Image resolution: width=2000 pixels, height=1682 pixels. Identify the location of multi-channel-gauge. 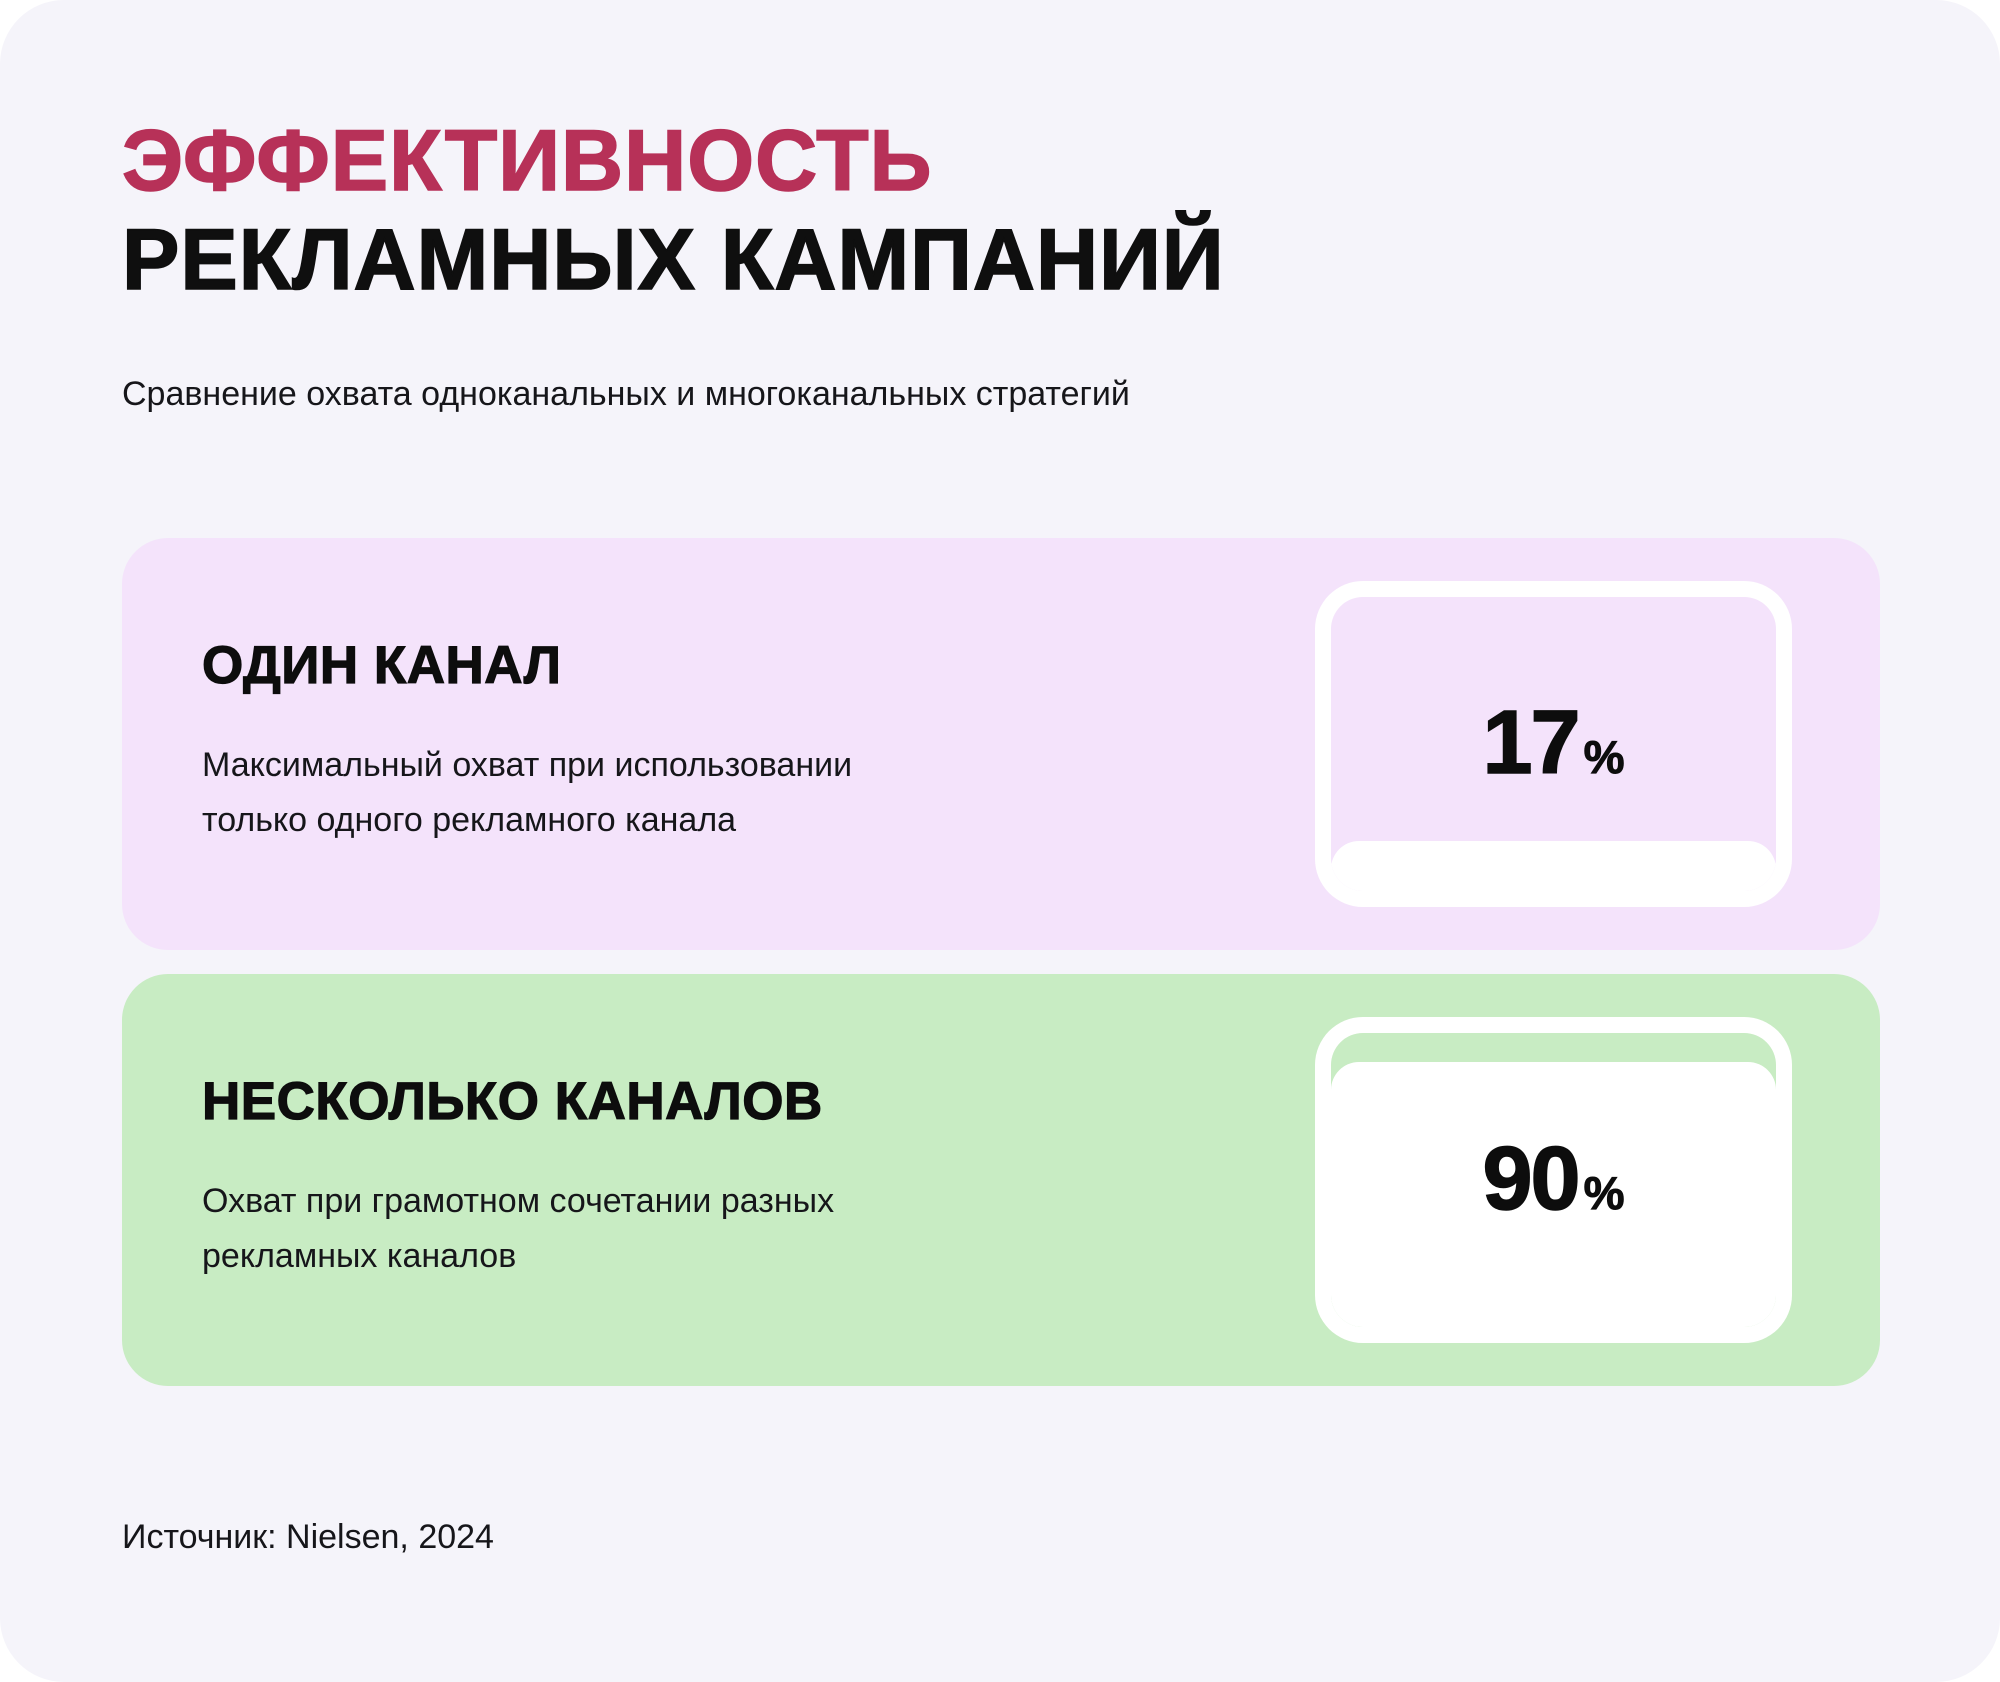
(1553, 1179).